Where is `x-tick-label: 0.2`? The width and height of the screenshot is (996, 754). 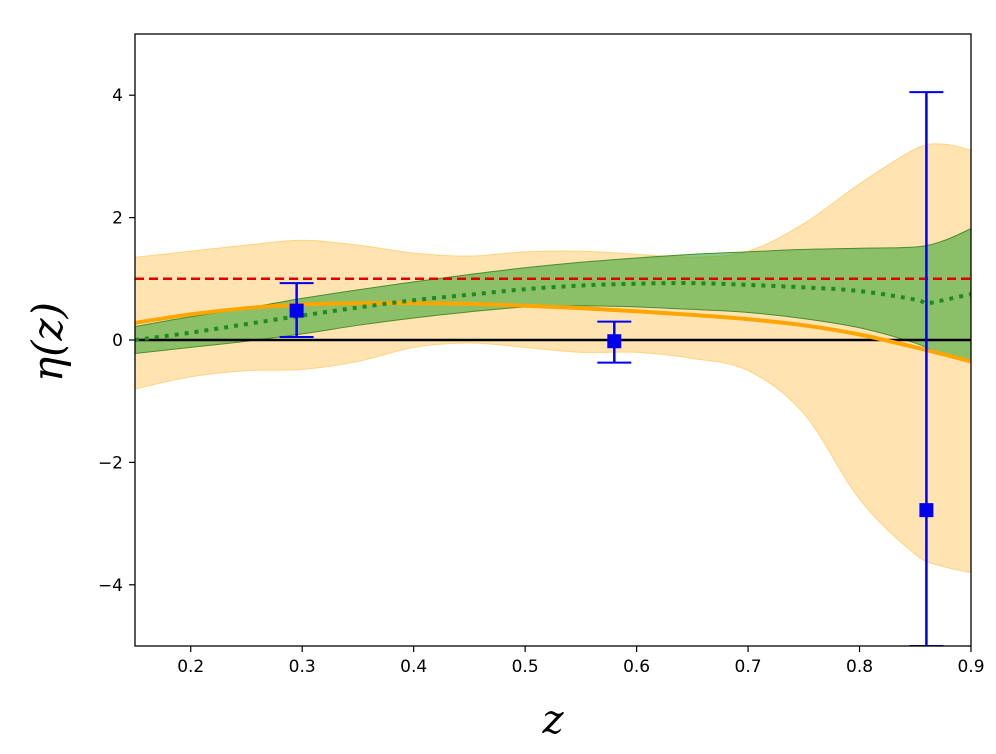 x-tick-label: 0.2 is located at coordinates (190, 667).